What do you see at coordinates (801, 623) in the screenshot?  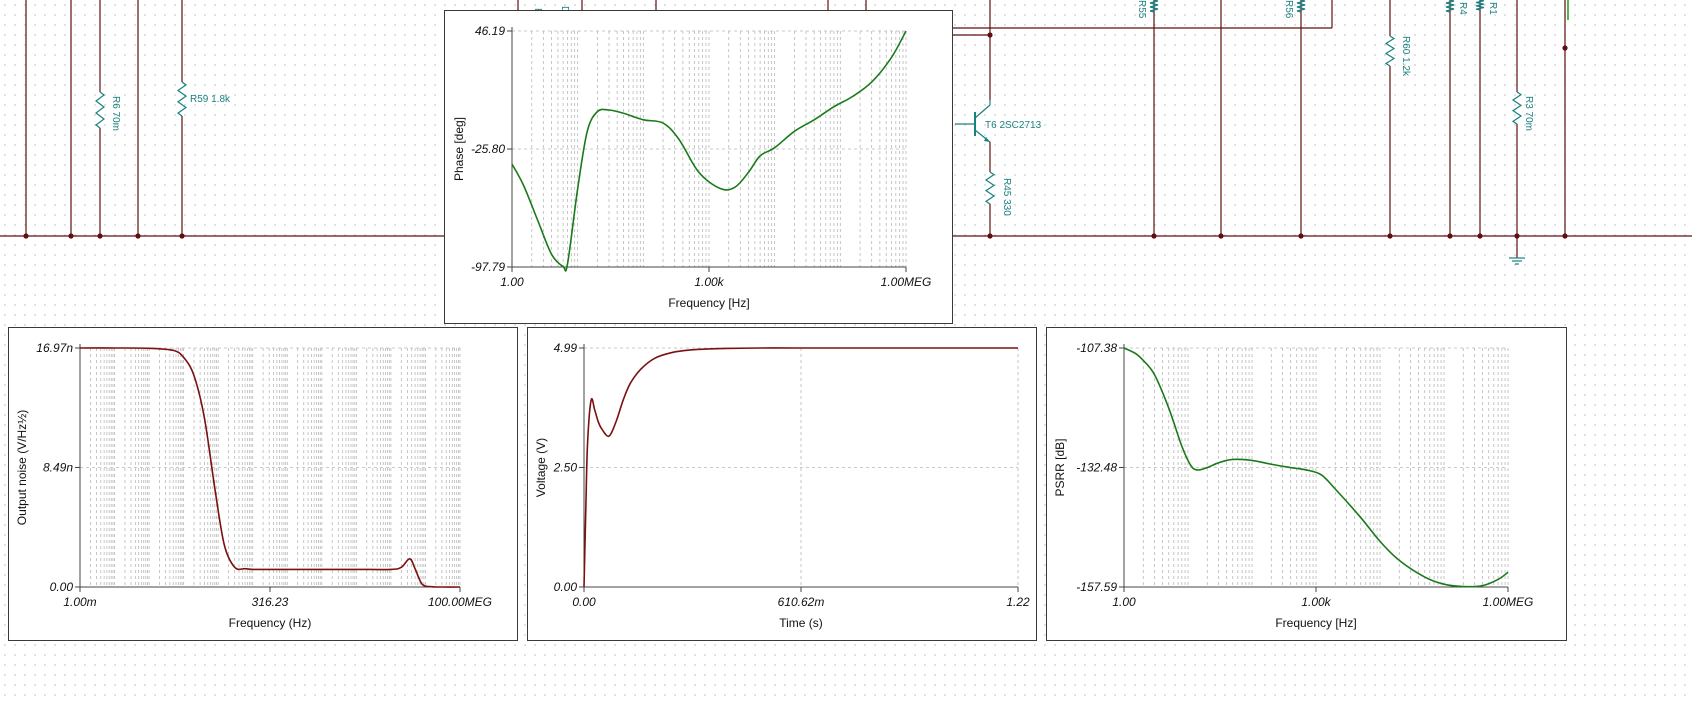 I see `x-axis-title: Time (s)` at bounding box center [801, 623].